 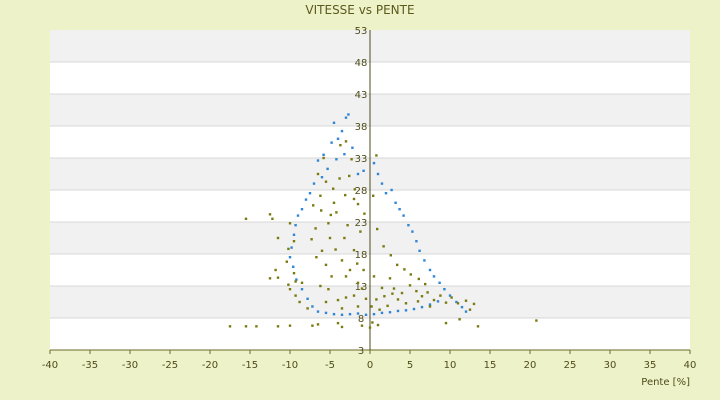 What do you see at coordinates (210, 365) in the screenshot?
I see `x-tick-label: -20` at bounding box center [210, 365].